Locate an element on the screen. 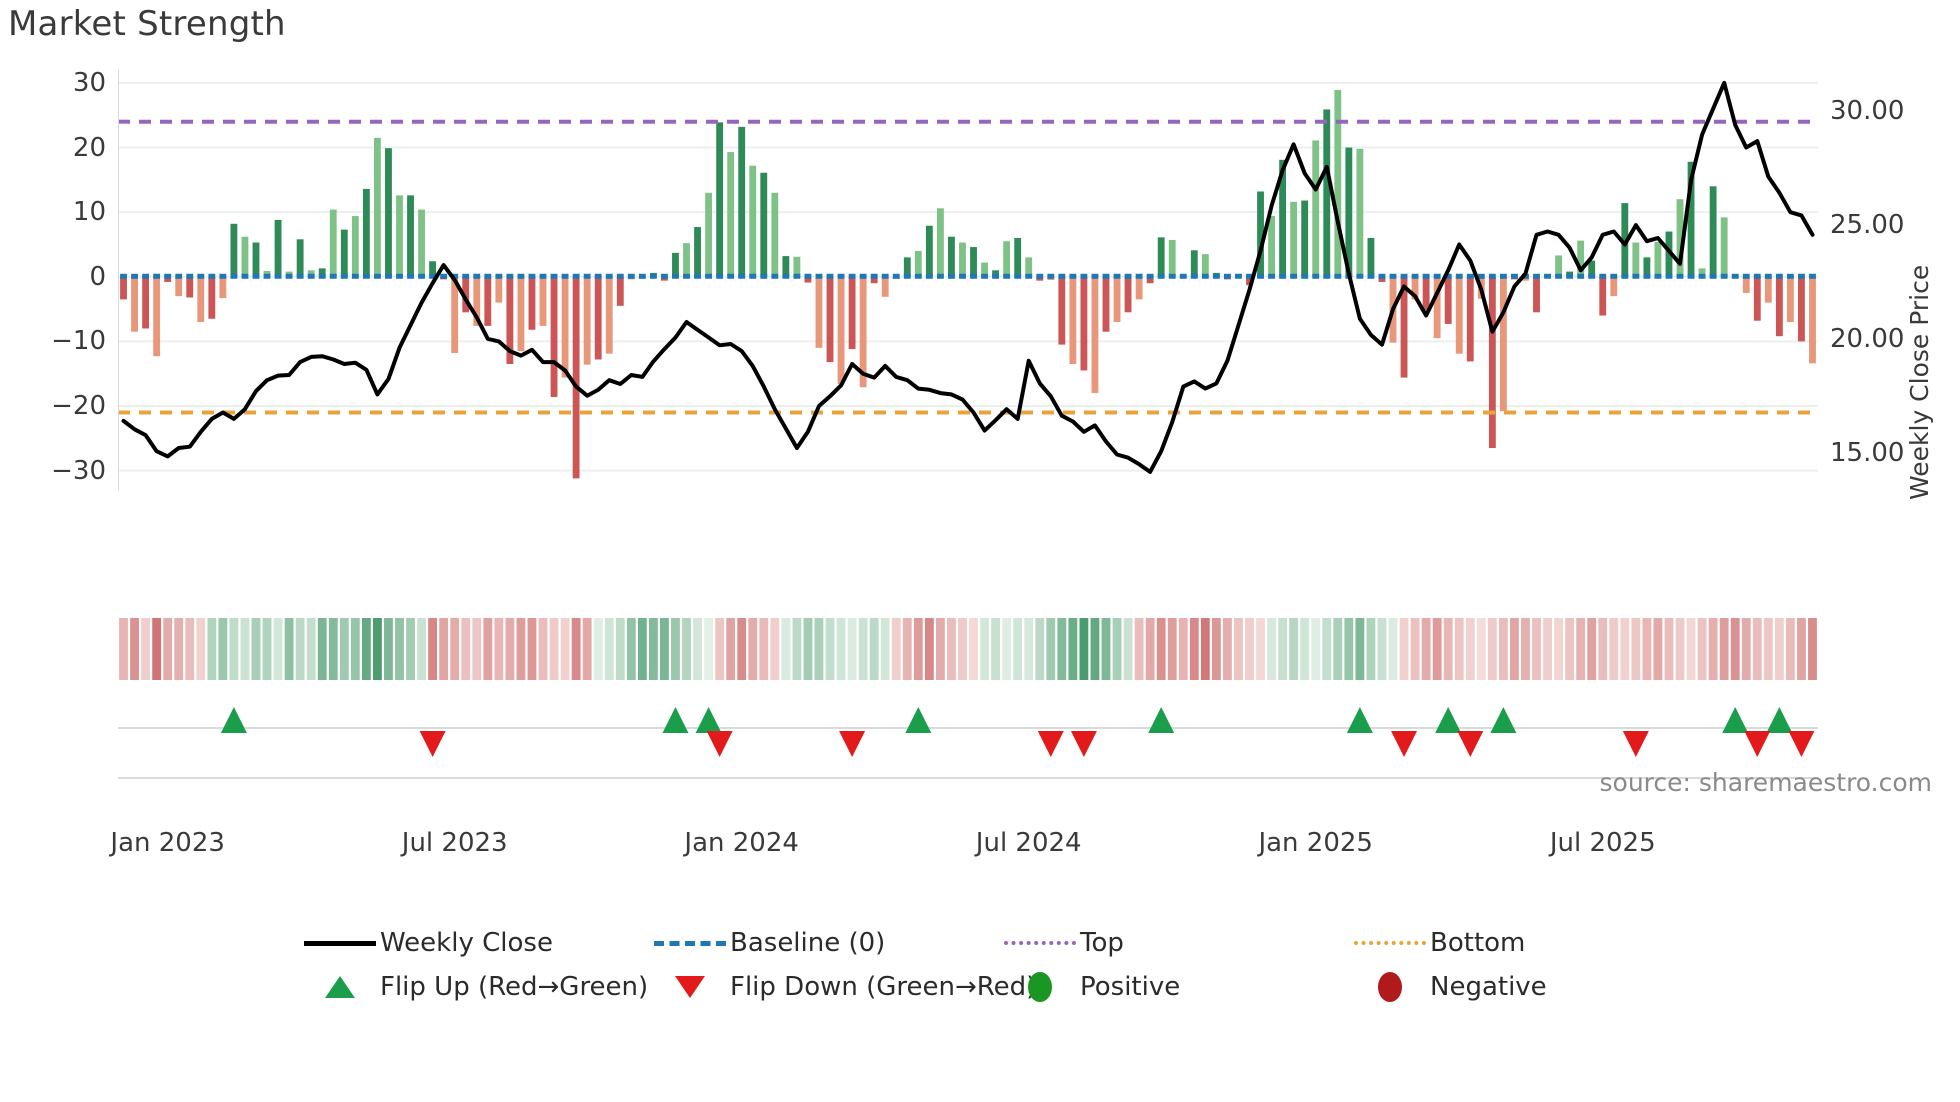 This screenshot has width=1960, height=1102. legend-item-label: Positive is located at coordinates (1130, 987).